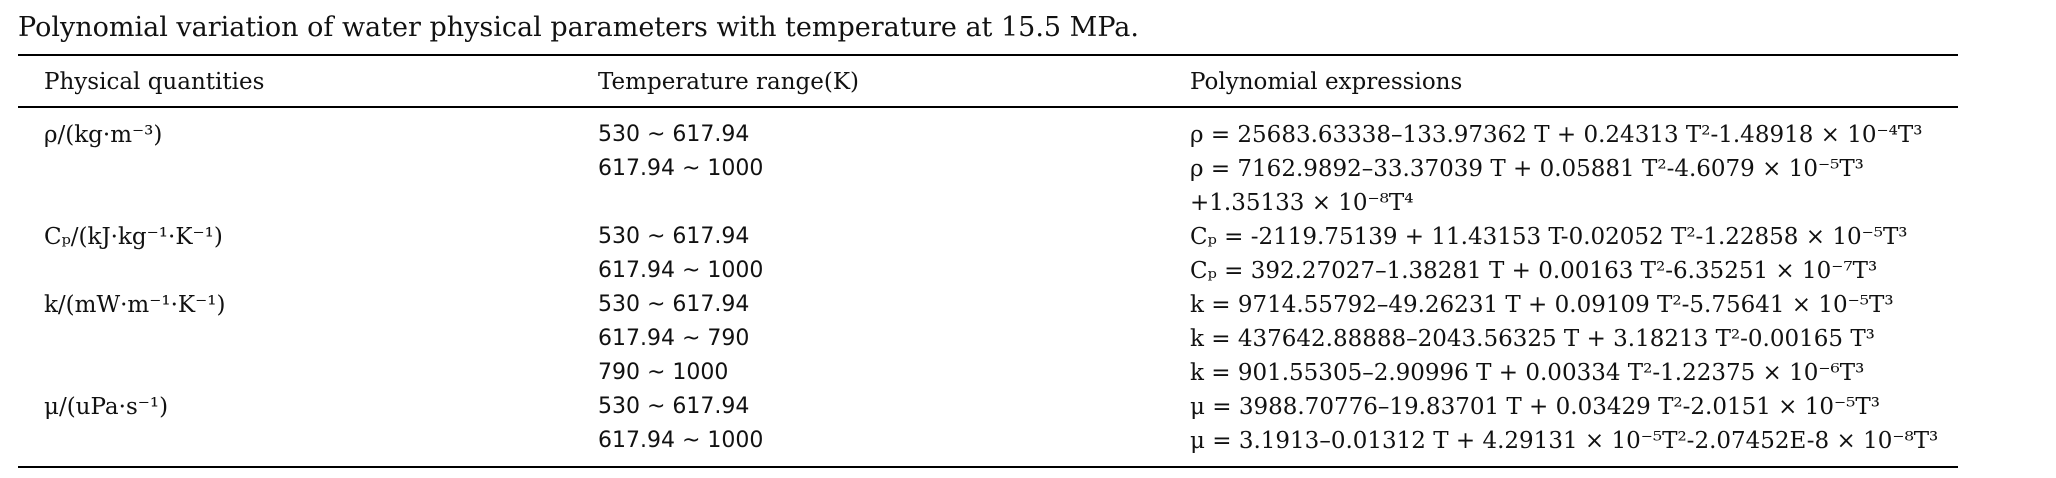 Image resolution: width=2056 pixels, height=478 pixels. Describe the element at coordinates (135, 305) in the screenshot. I see `quantity-cell: k/(mW·m⁻¹·K⁻¹)` at that location.